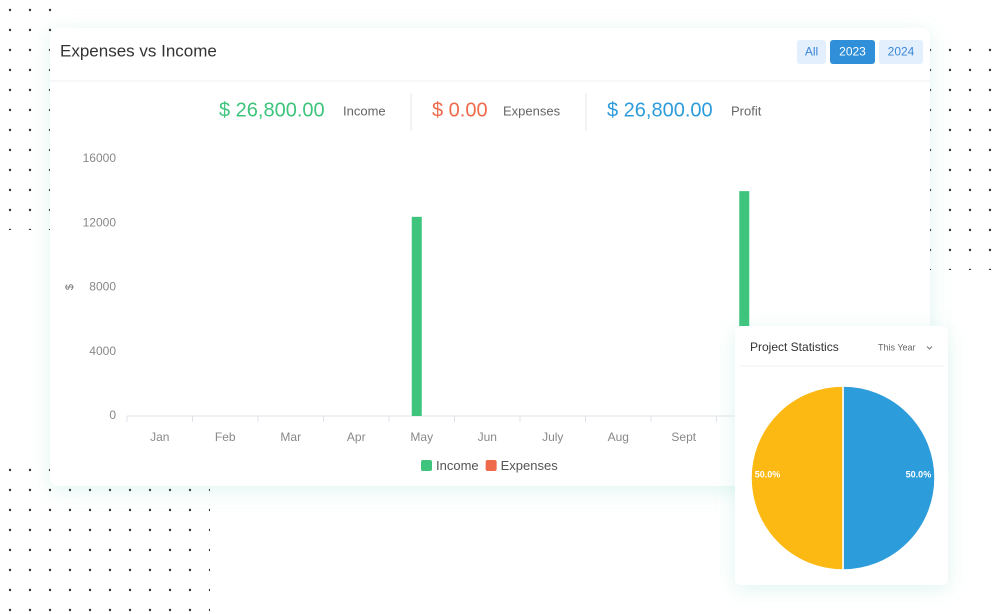  I want to click on stat-amount: $ 0.00, so click(460, 110).